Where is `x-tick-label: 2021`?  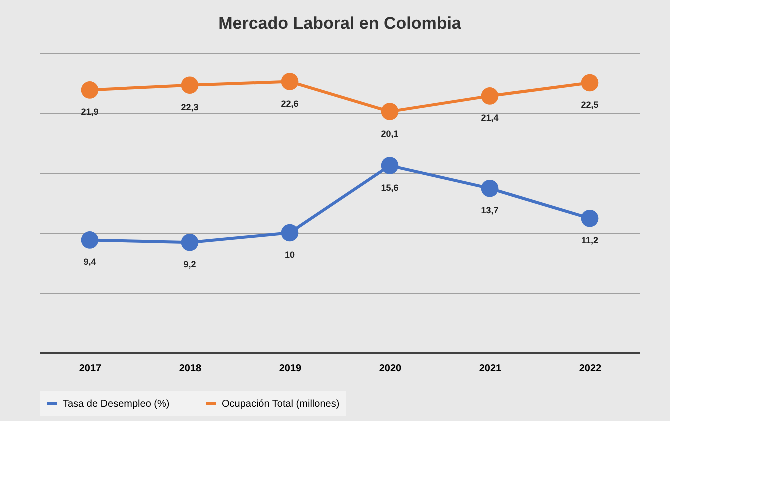
x-tick-label: 2021 is located at coordinates (490, 369).